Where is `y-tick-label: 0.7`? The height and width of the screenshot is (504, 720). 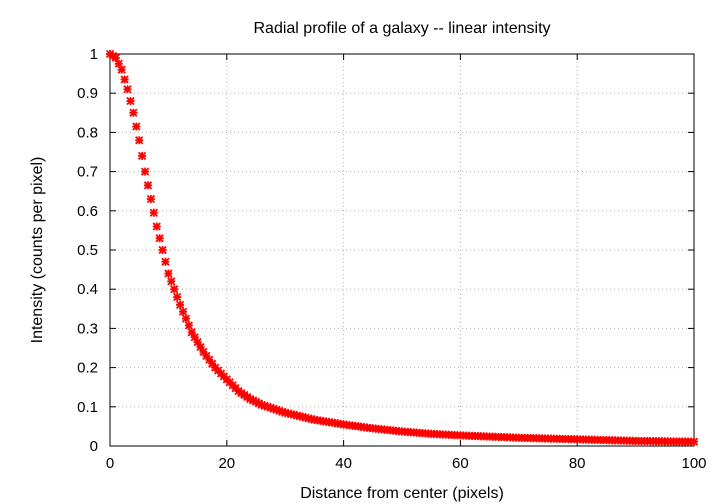 y-tick-label: 0.7 is located at coordinates (87, 172).